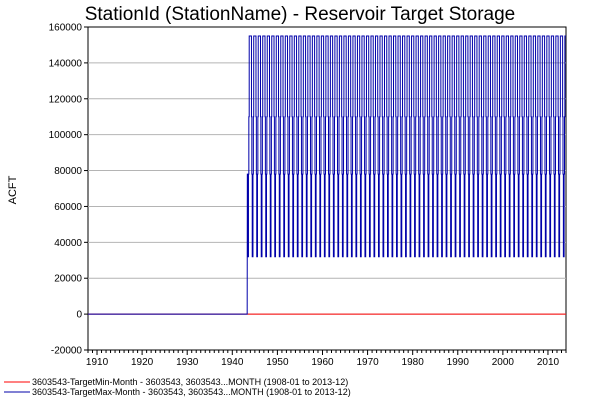  What do you see at coordinates (66, 99) in the screenshot?
I see `y-tick-label: 120000` at bounding box center [66, 99].